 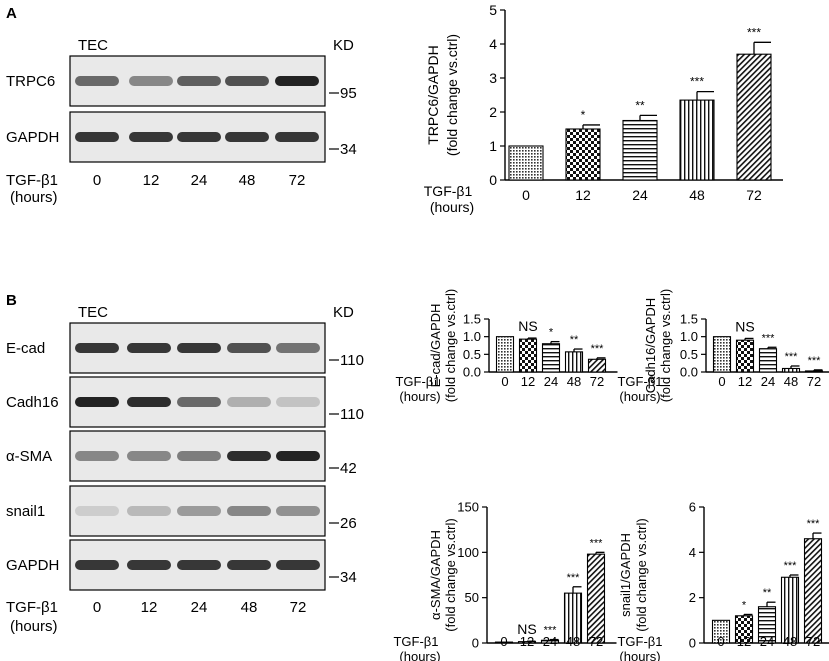 What do you see at coordinates (452, 207) in the screenshot?
I see `time-label: (hours)` at bounding box center [452, 207].